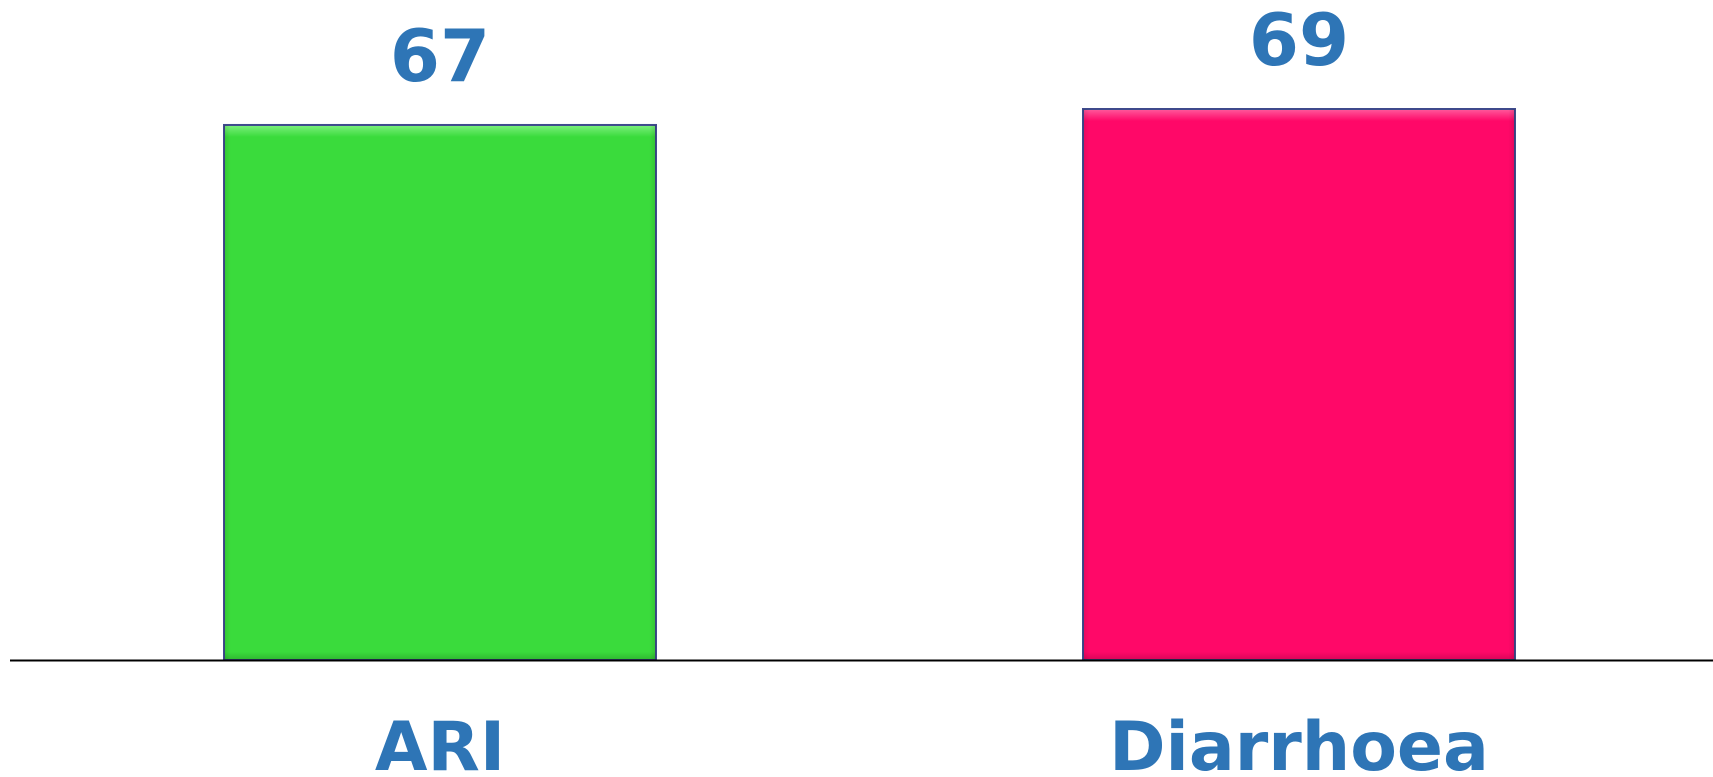 The height and width of the screenshot is (777, 1713). Describe the element at coordinates (1299, 742) in the screenshot. I see `category-label-diarrhoea: Diarrhoea` at that location.